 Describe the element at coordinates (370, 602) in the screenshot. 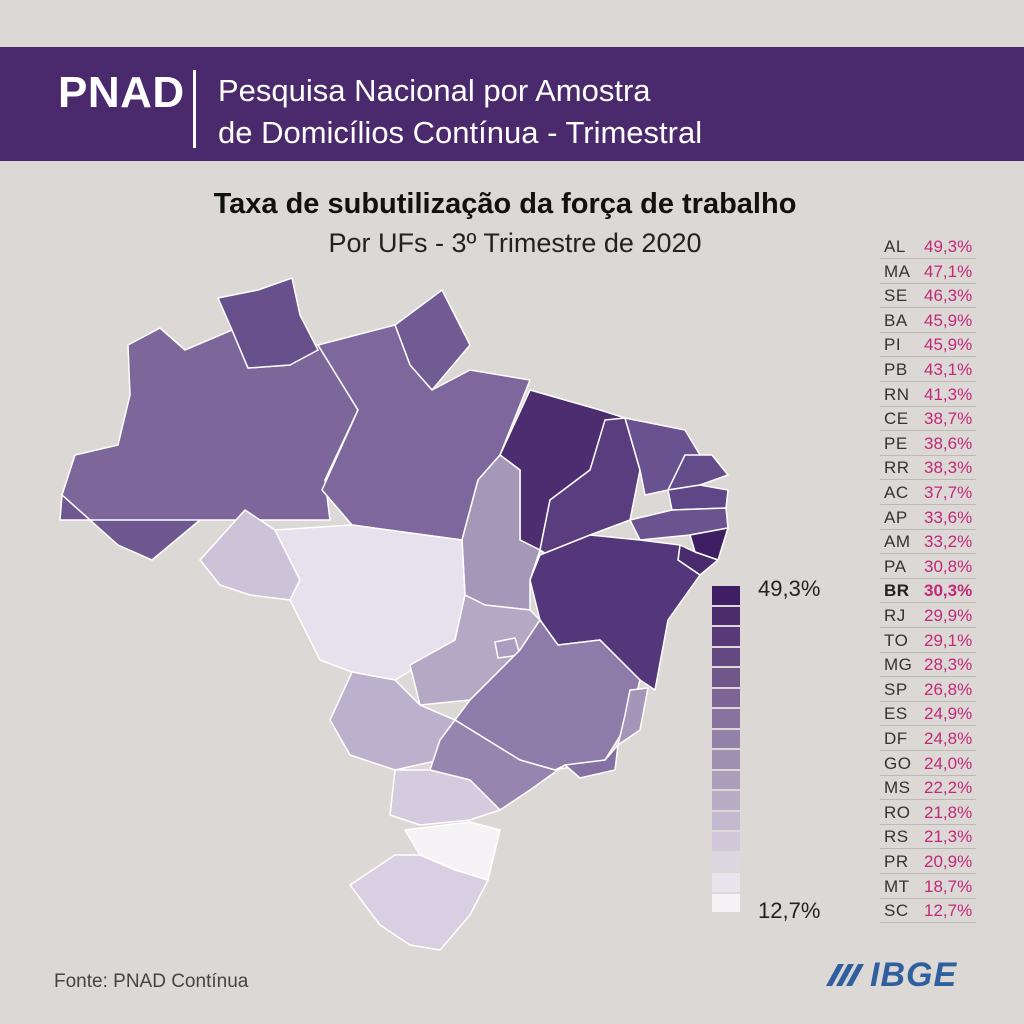

I see `state-mt` at that location.